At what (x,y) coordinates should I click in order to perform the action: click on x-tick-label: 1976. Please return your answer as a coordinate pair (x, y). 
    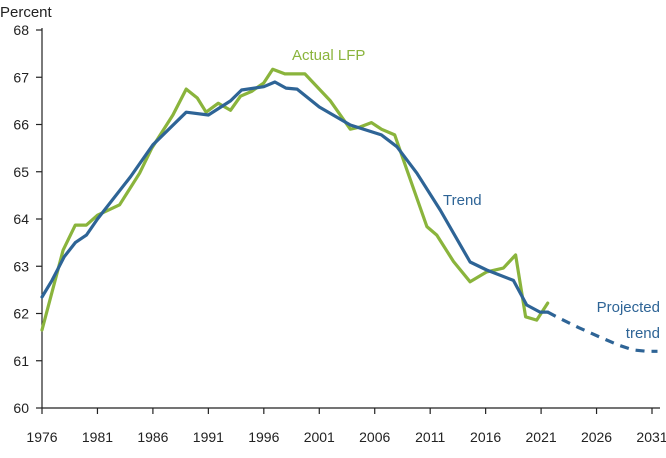
    Looking at the image, I should click on (41, 437).